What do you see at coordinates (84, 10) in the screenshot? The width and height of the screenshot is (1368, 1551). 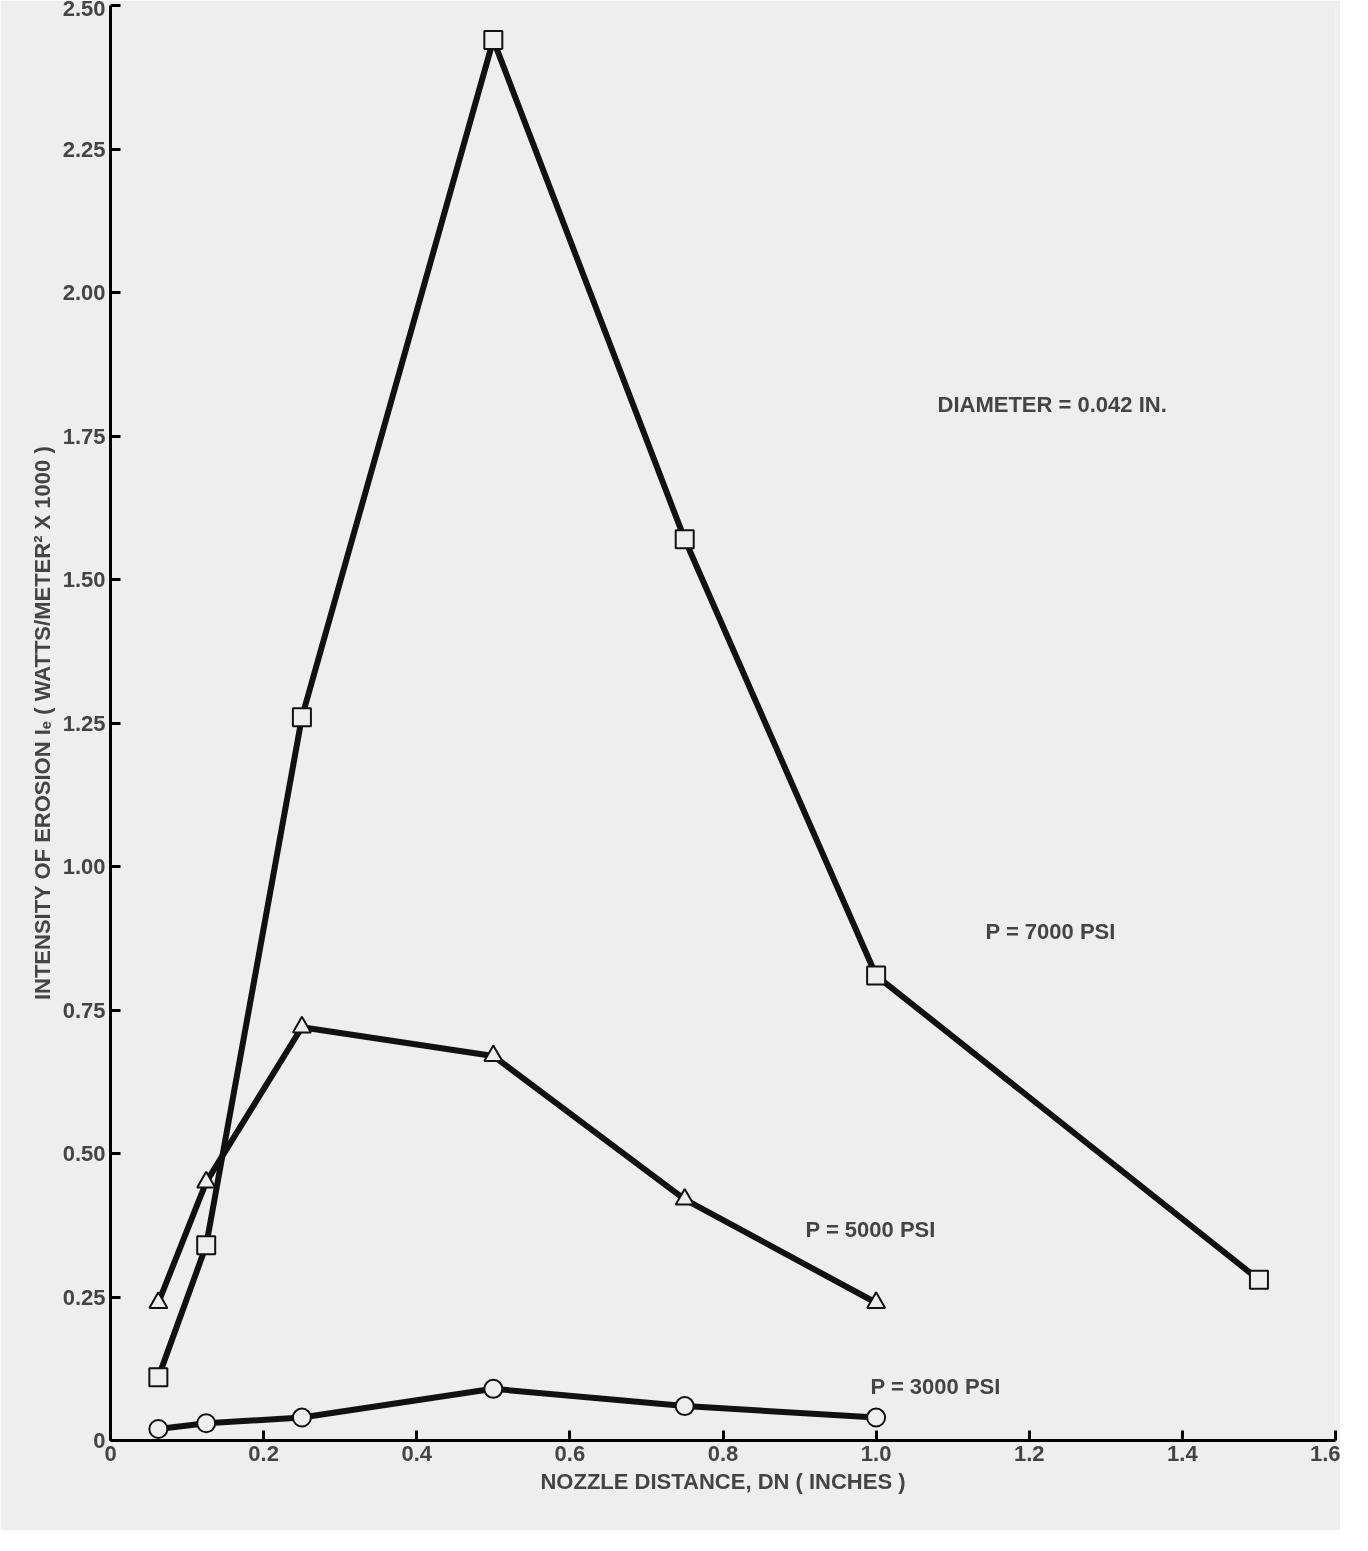 I see `y-tick-label: 2.50` at bounding box center [84, 10].